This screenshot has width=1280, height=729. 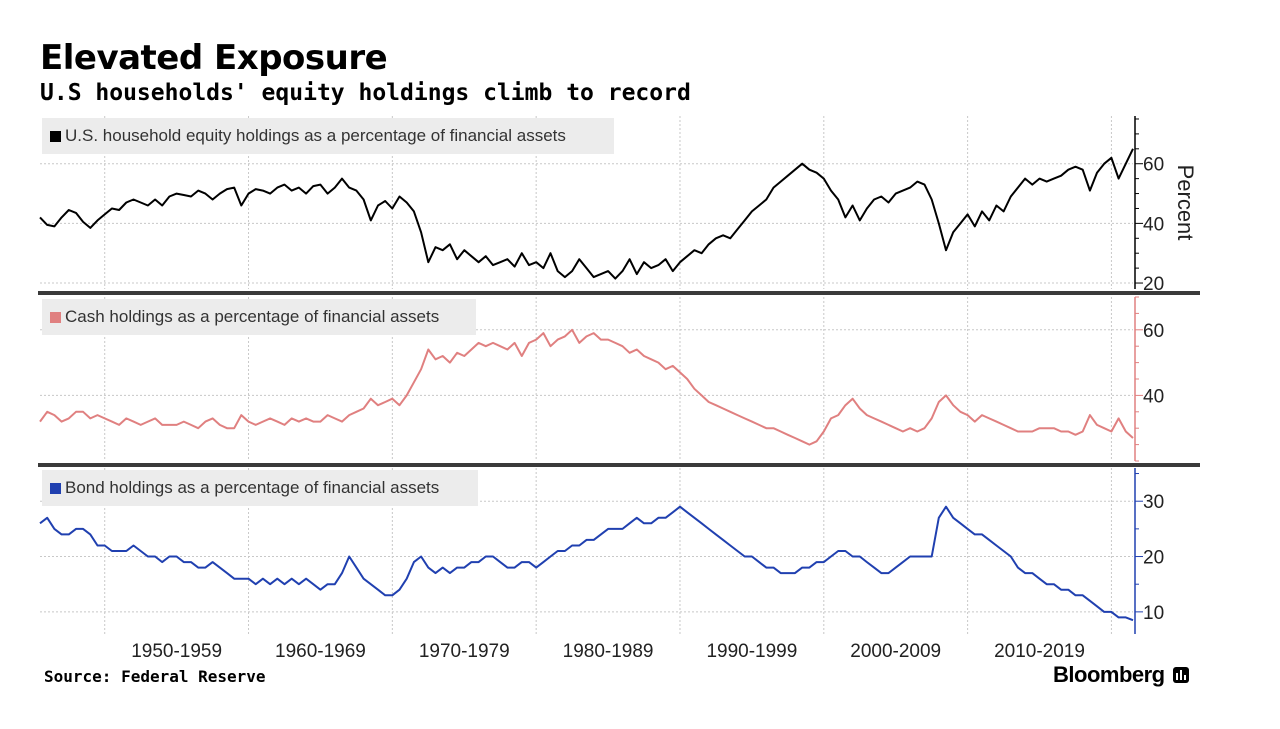 I want to click on brand-name: Bloomberg, so click(x=1109, y=674).